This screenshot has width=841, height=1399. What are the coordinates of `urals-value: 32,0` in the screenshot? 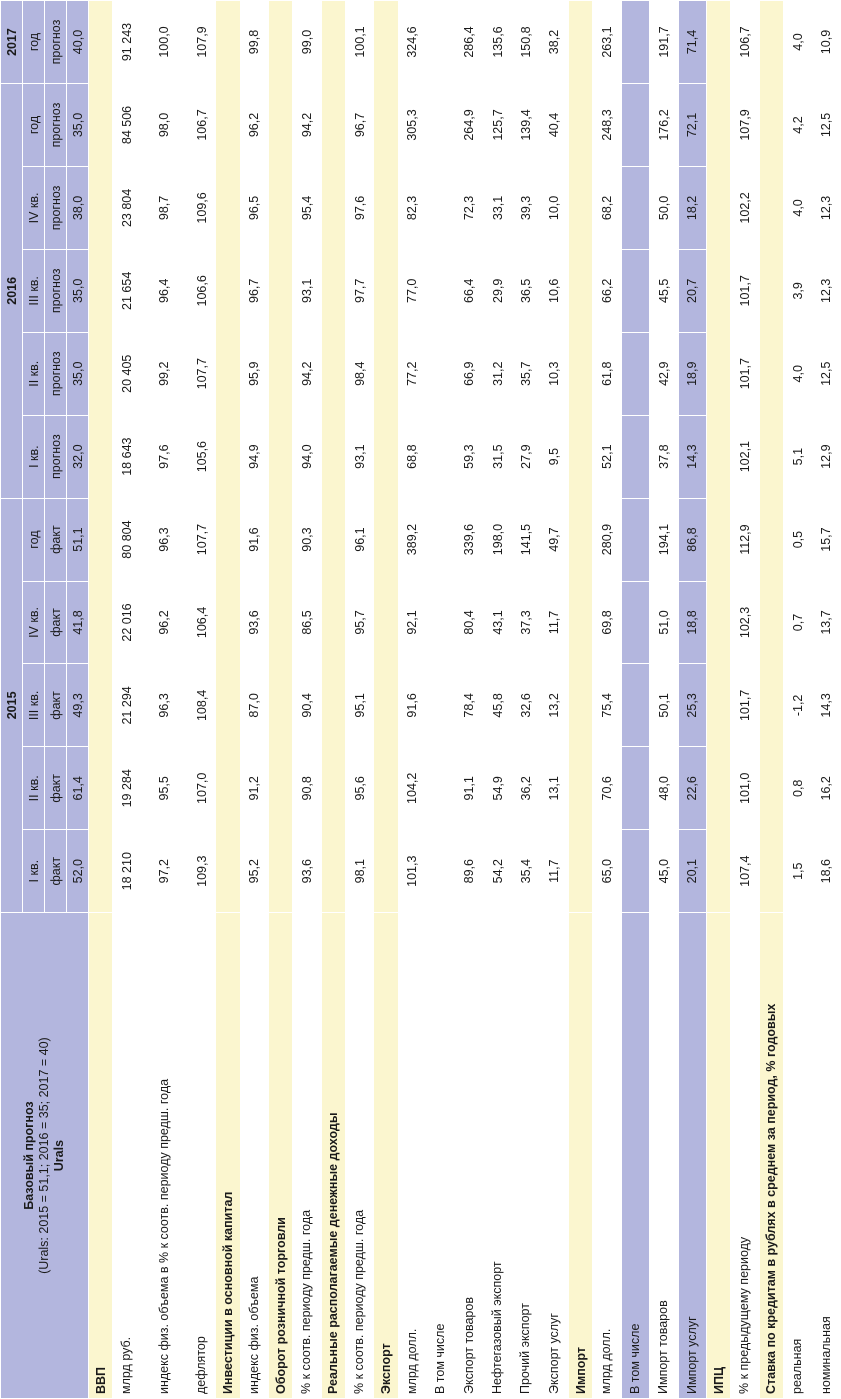 It's located at (77, 457).